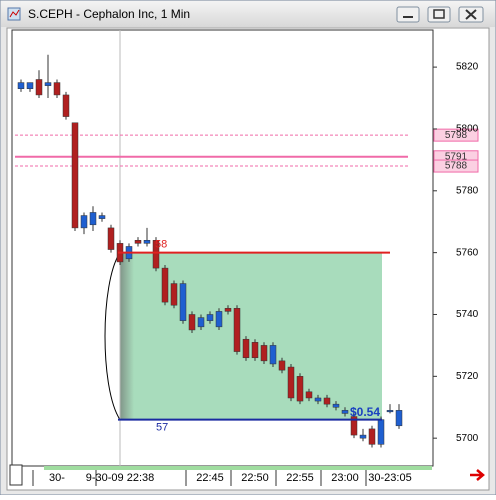 This screenshot has width=496, height=500. Describe the element at coordinates (345, 478) in the screenshot. I see `x-tick-label: 23:00` at that location.